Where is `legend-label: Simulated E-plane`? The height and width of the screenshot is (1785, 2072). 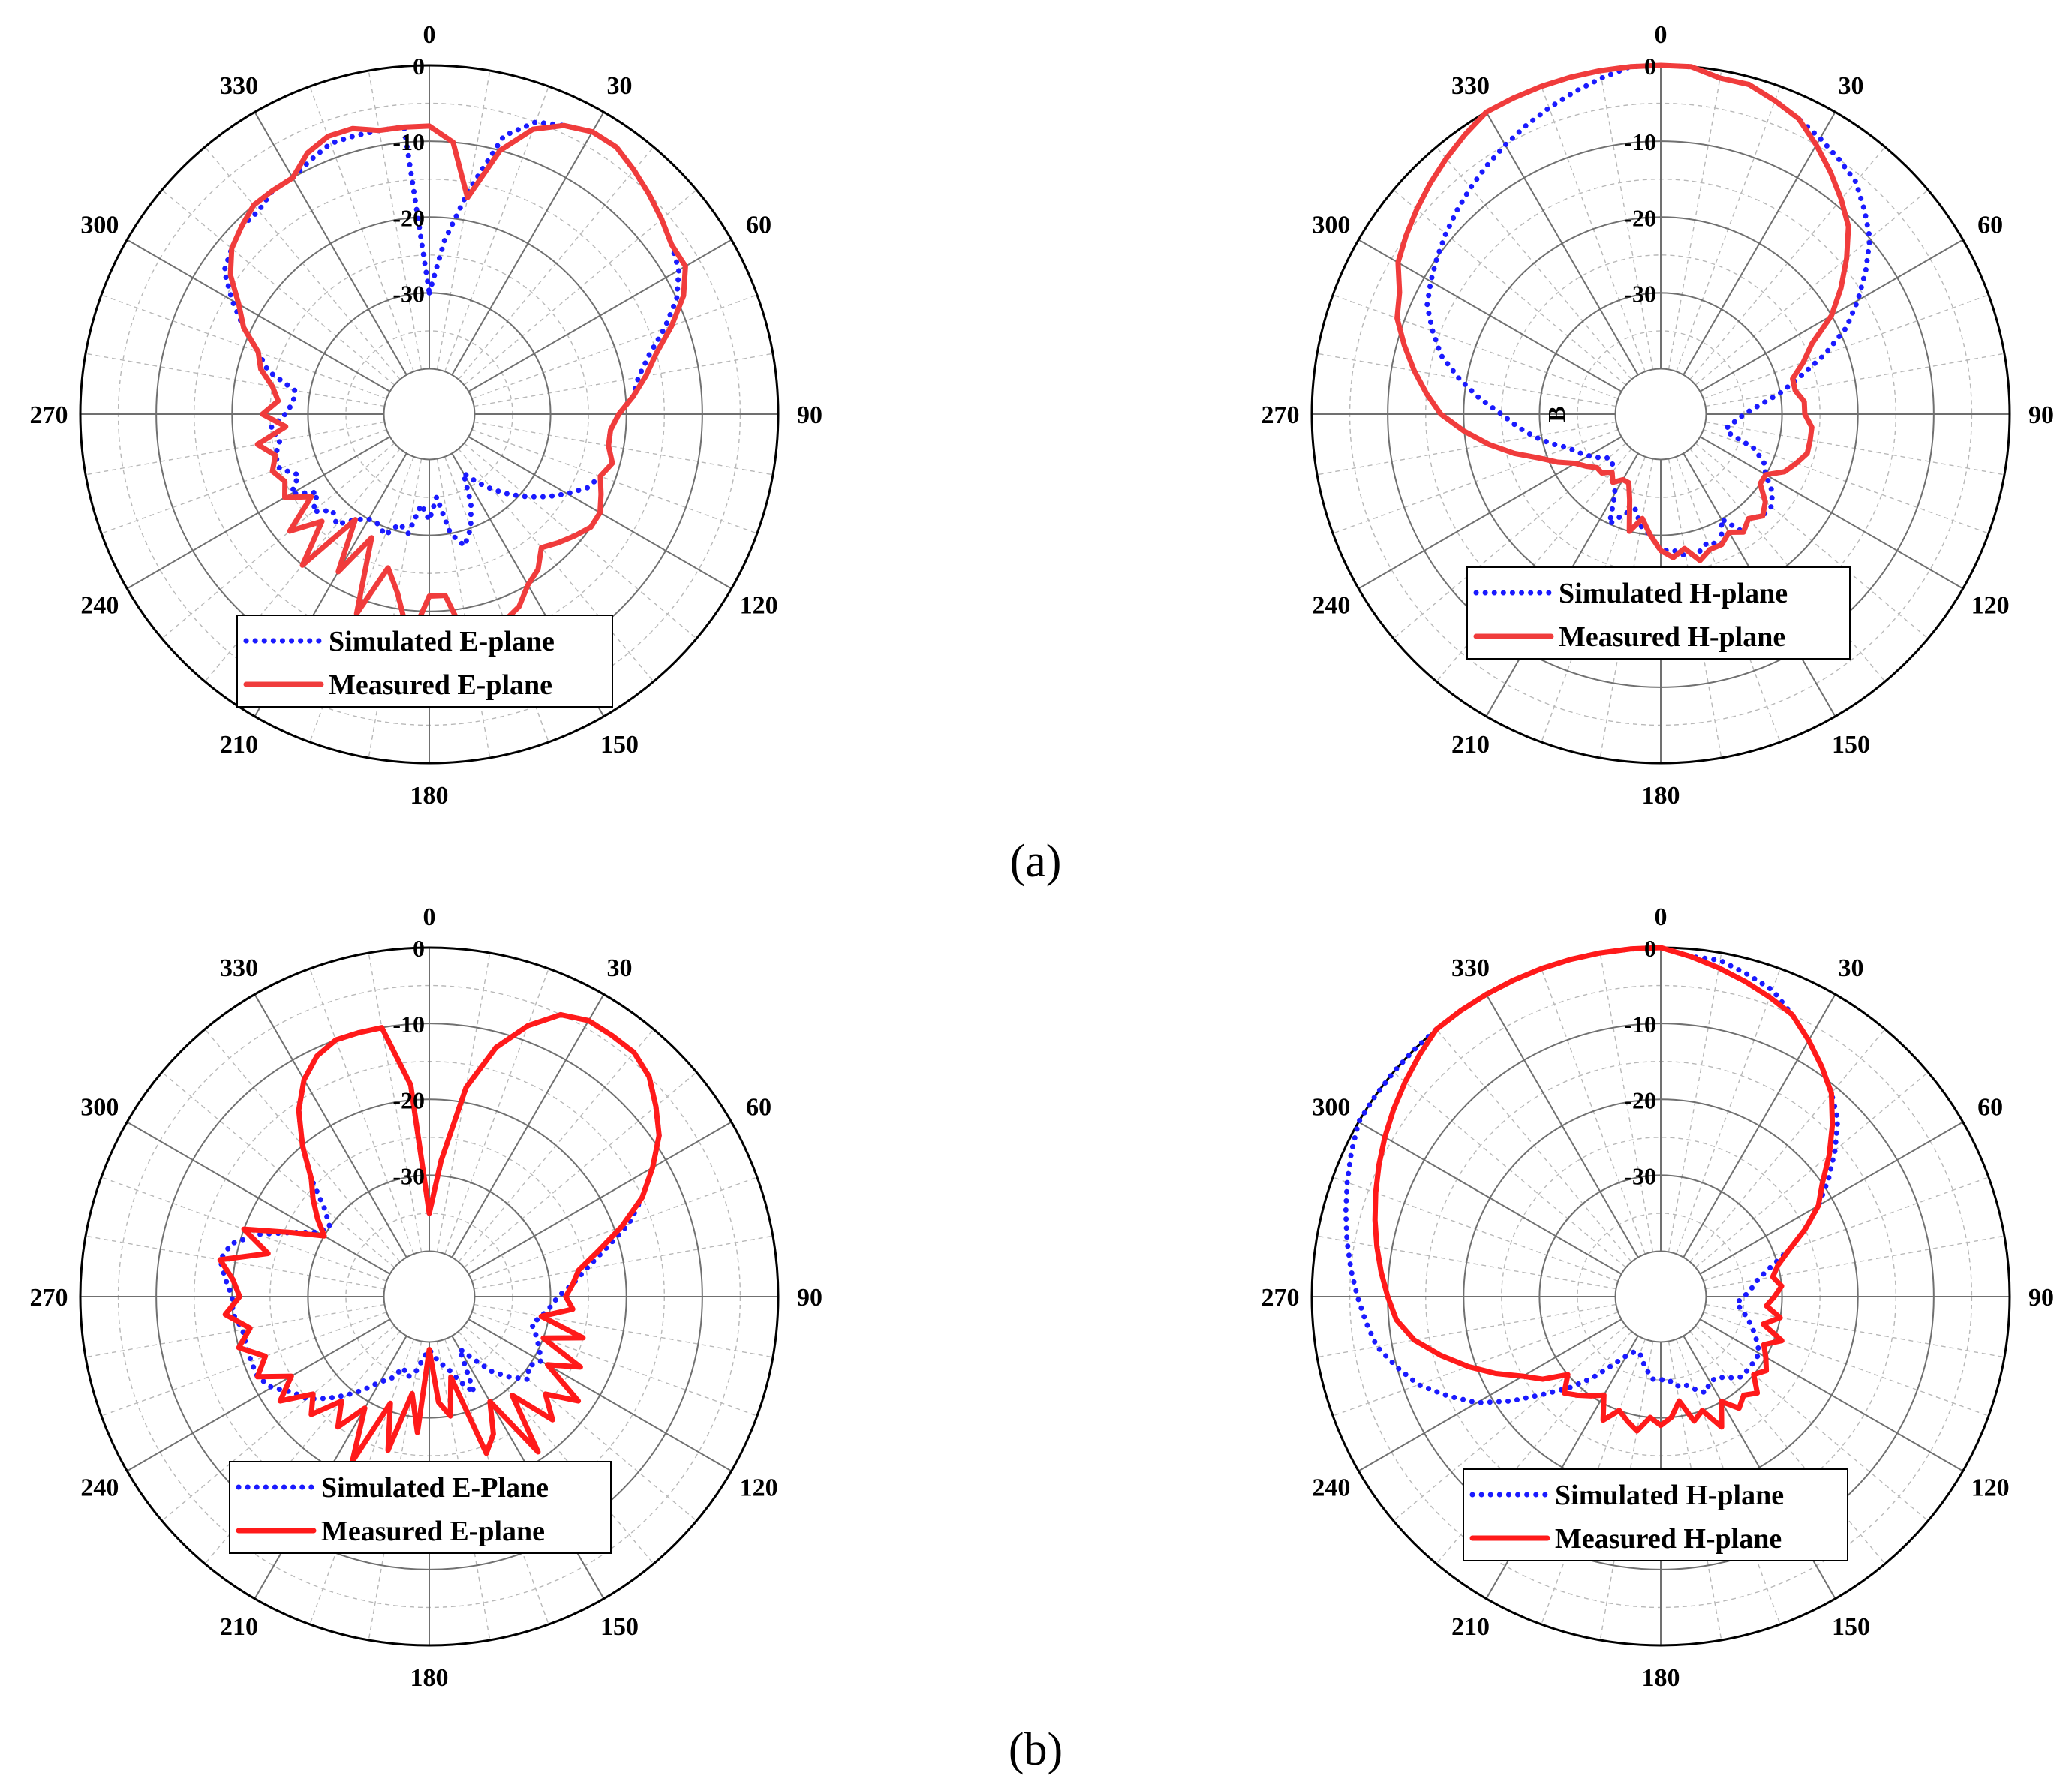 legend-label: Simulated E-plane is located at coordinates (442, 641).